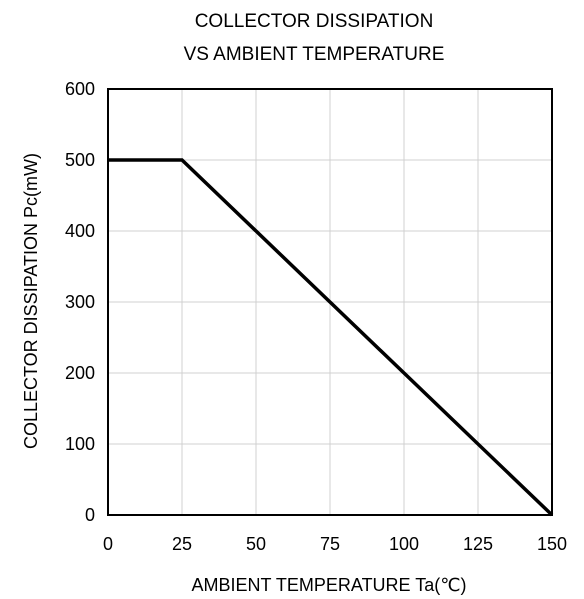 This screenshot has height=599, width=584. What do you see at coordinates (80, 373) in the screenshot?
I see `y-tick-label: 200` at bounding box center [80, 373].